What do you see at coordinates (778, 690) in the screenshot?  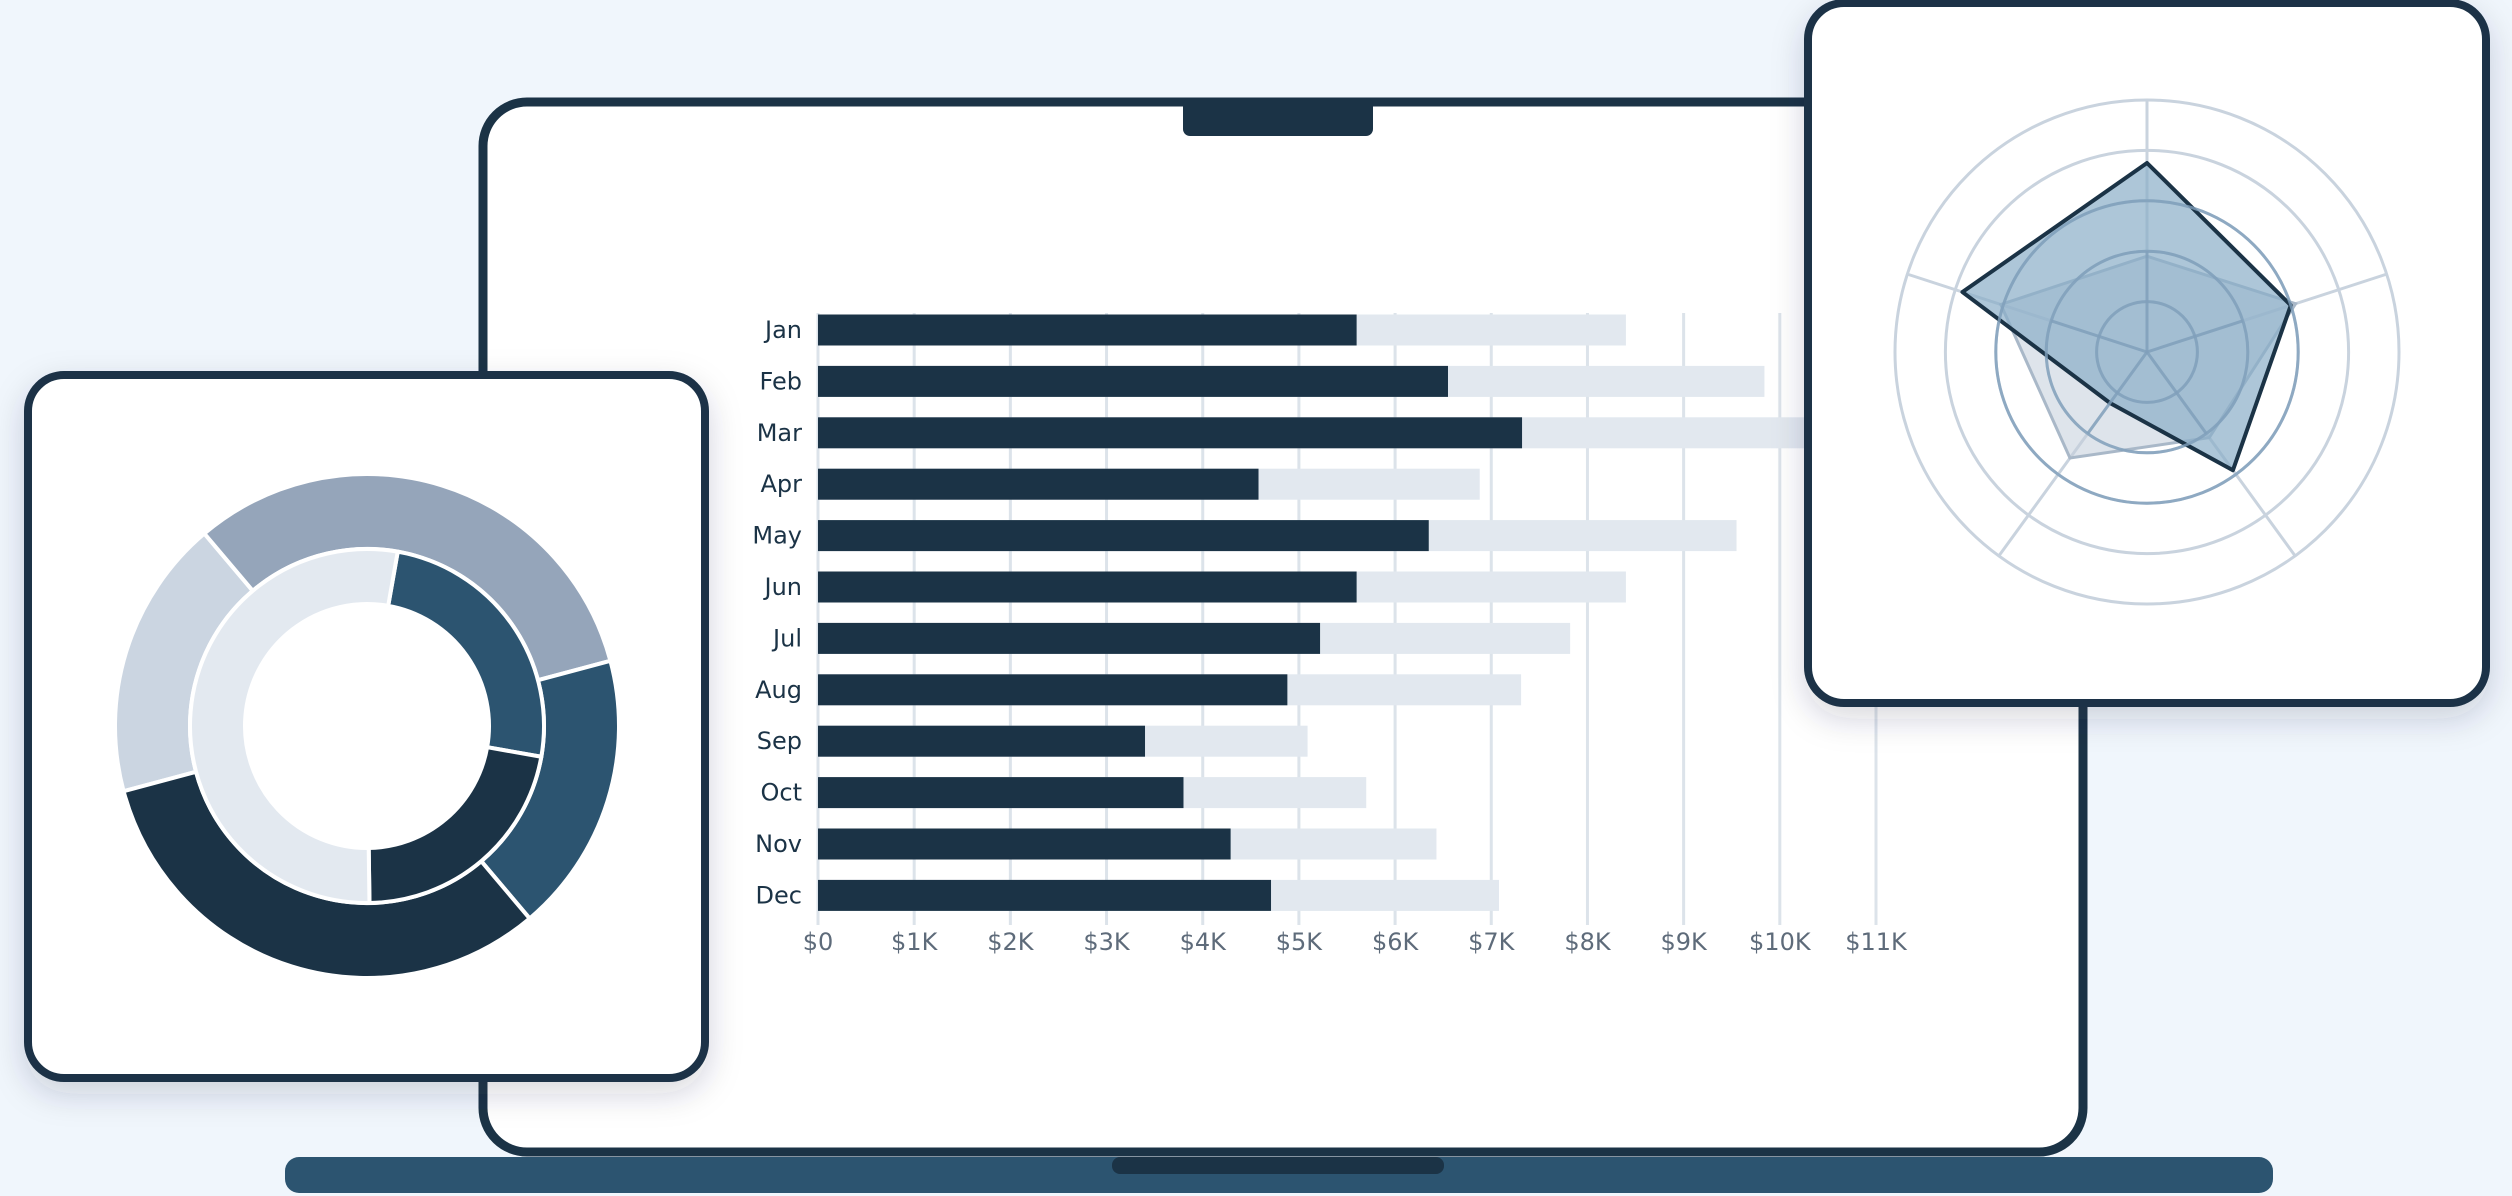 I see `bar-category-label: Aug` at bounding box center [778, 690].